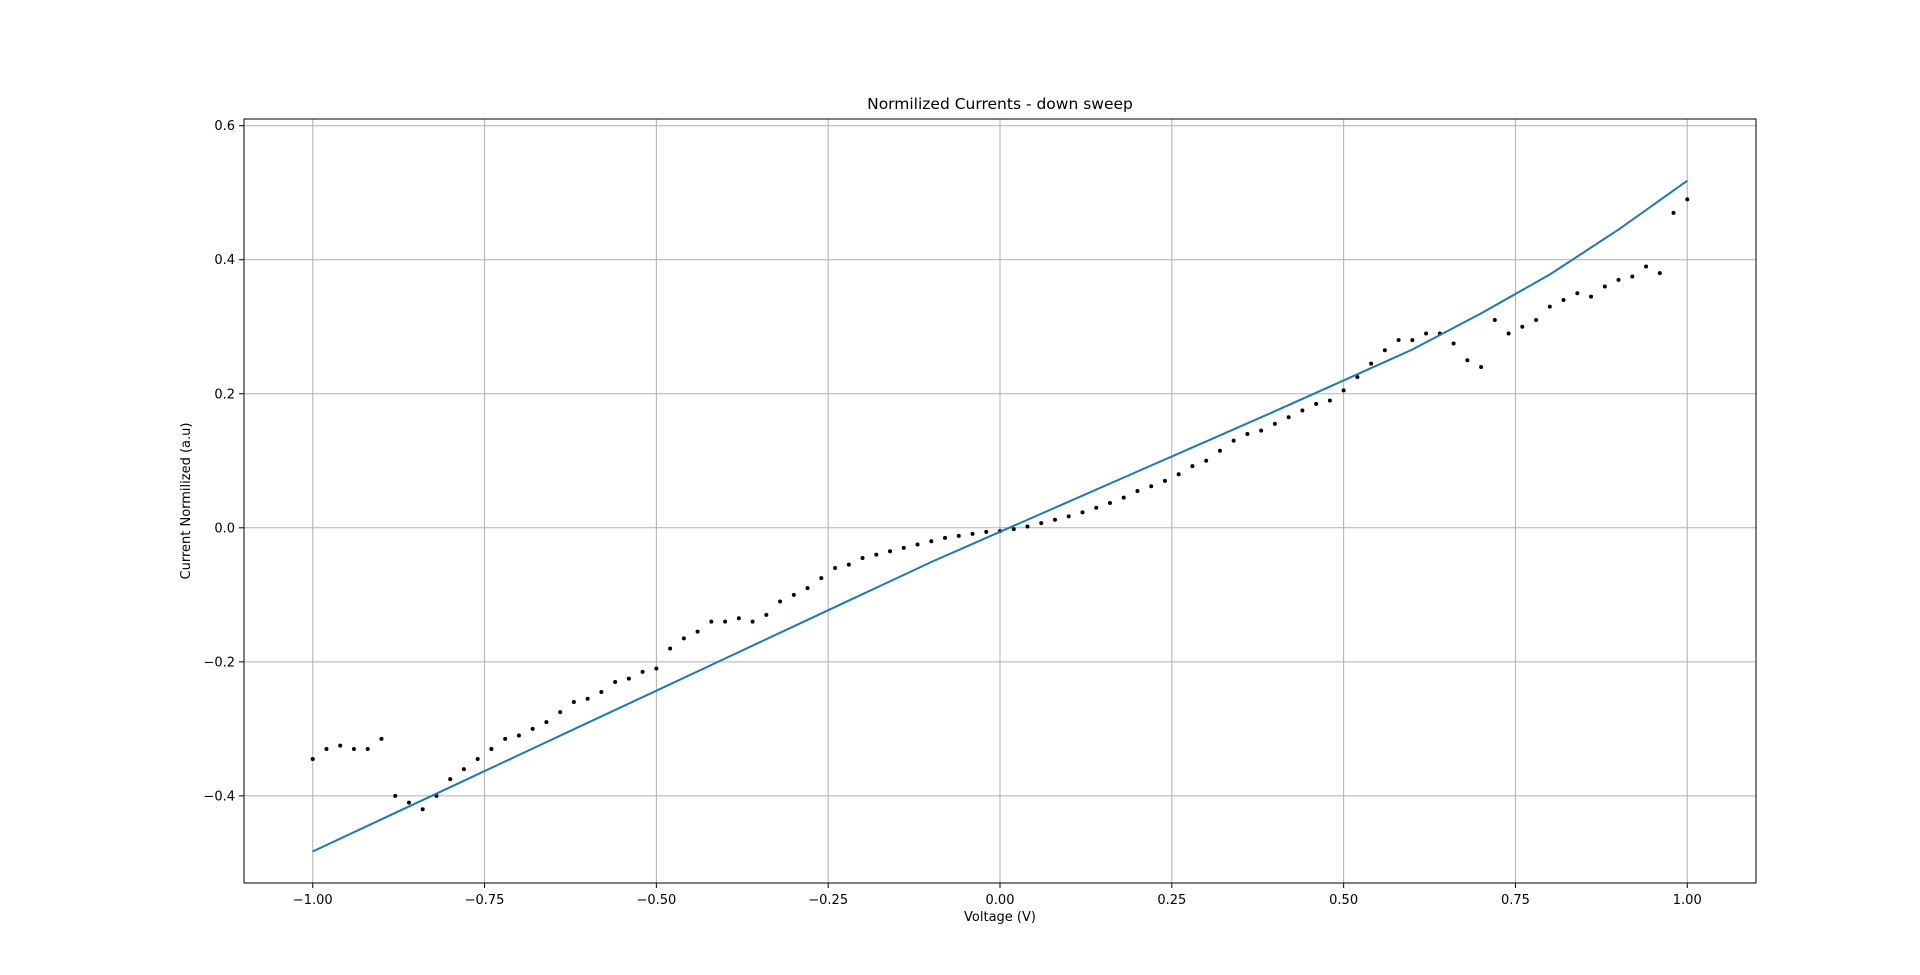  I want to click on x-tick-label: −0.50, so click(656, 900).